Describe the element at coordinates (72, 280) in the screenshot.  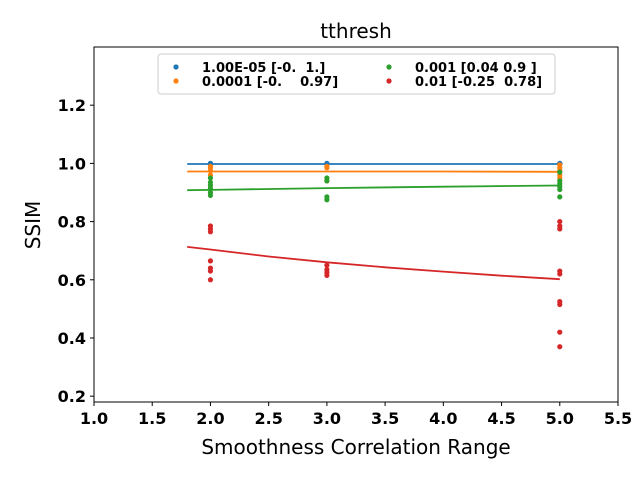
I see `y-tick-label: 0.6` at that location.